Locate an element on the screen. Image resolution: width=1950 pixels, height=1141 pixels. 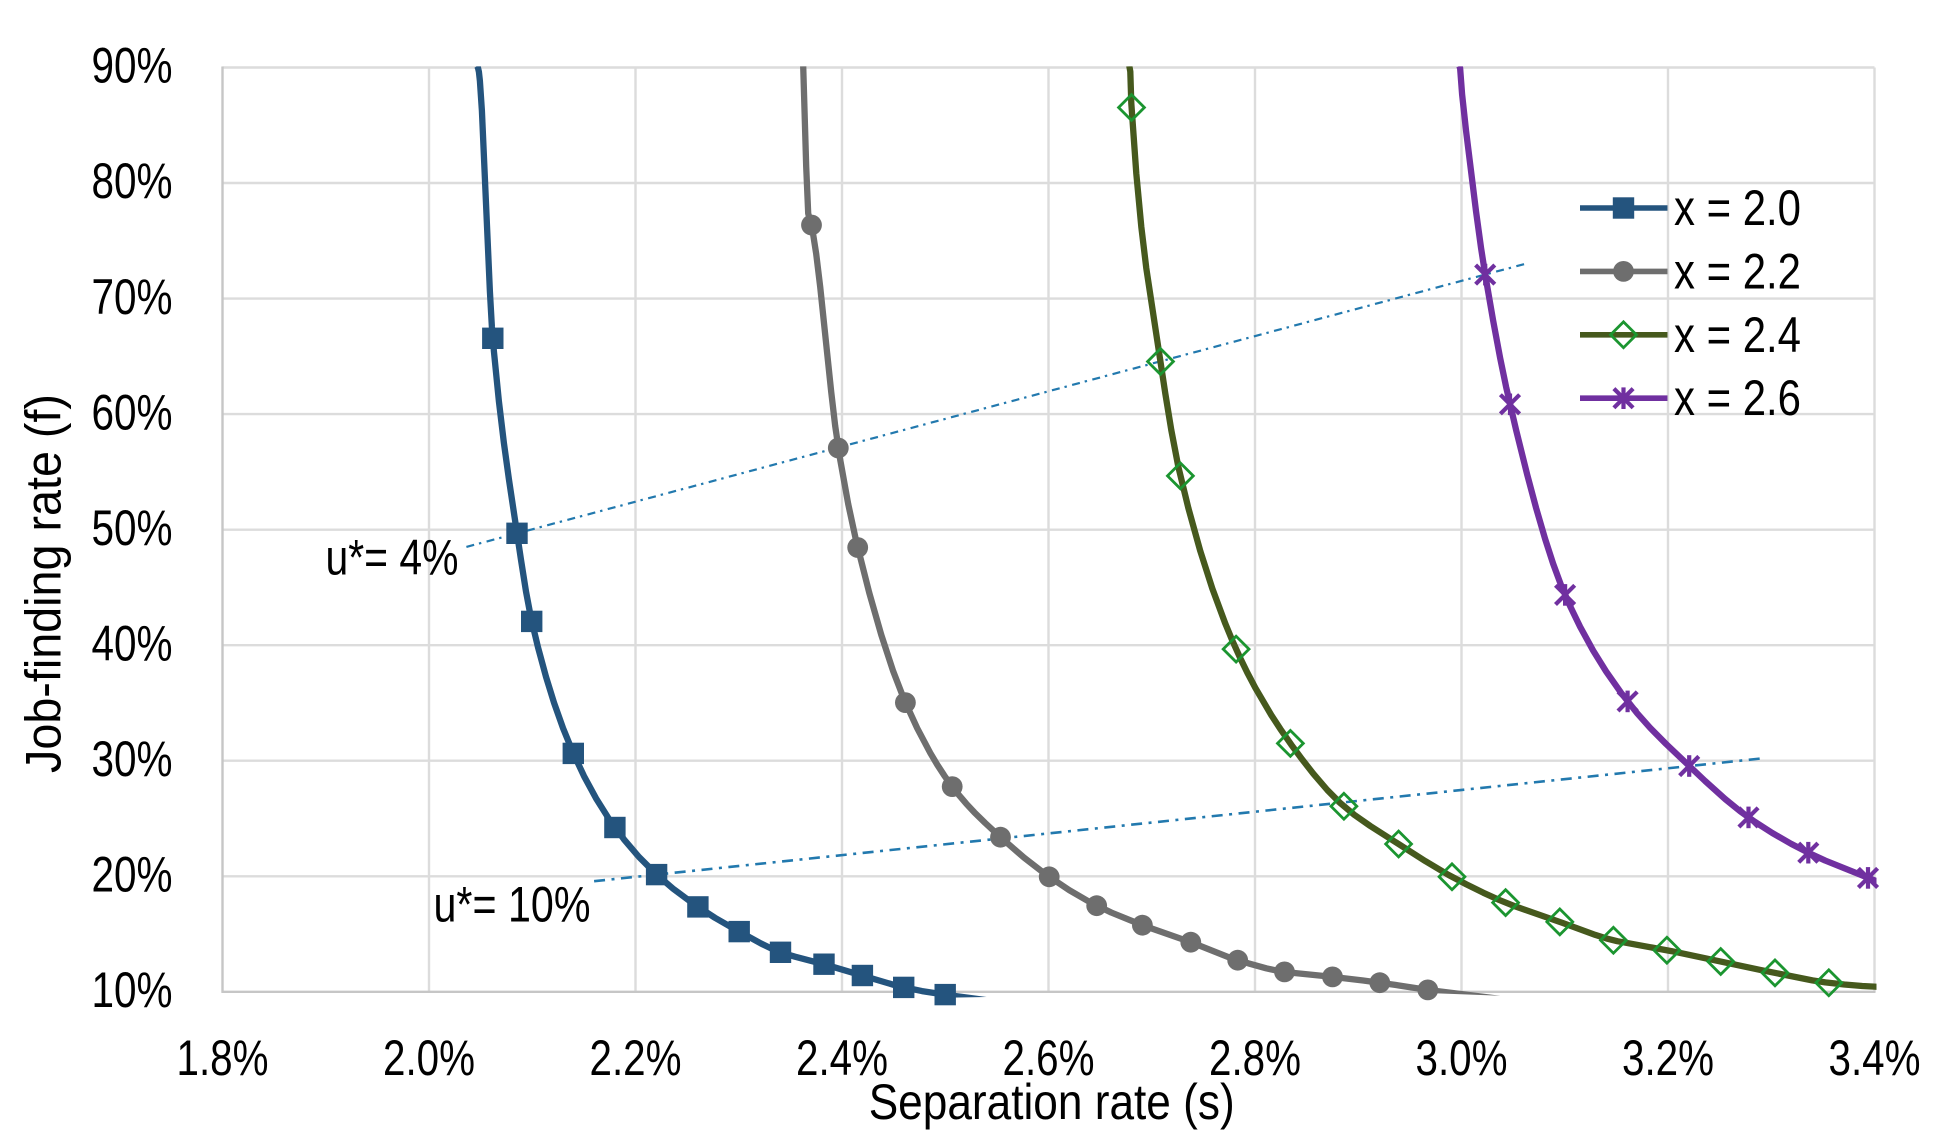
svg-text: 2.0% is located at coordinates (429, 1058).